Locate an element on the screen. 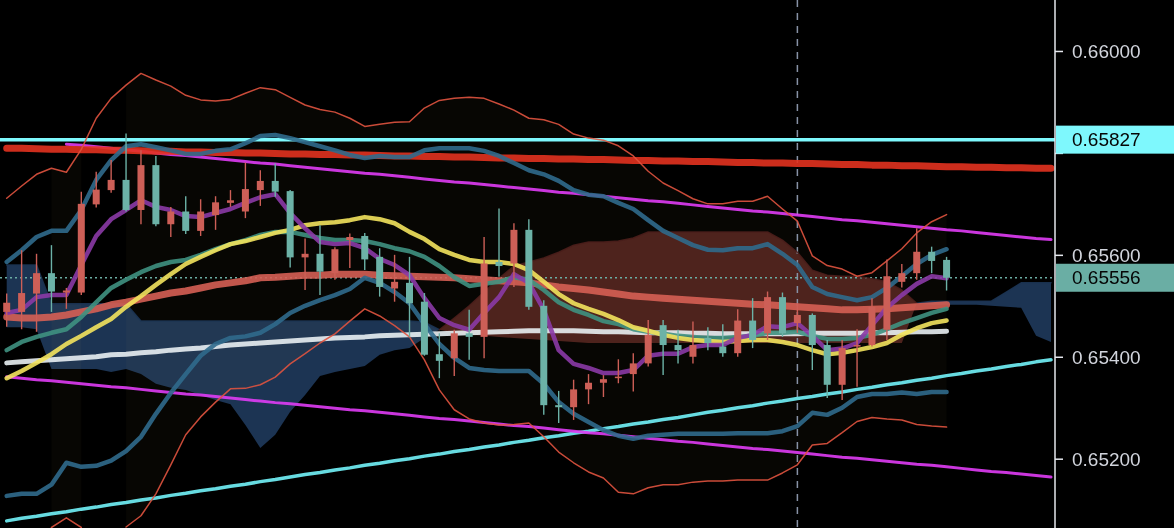 The width and height of the screenshot is (1174, 528). ref-line-label: 0.65556 is located at coordinates (1106, 278).